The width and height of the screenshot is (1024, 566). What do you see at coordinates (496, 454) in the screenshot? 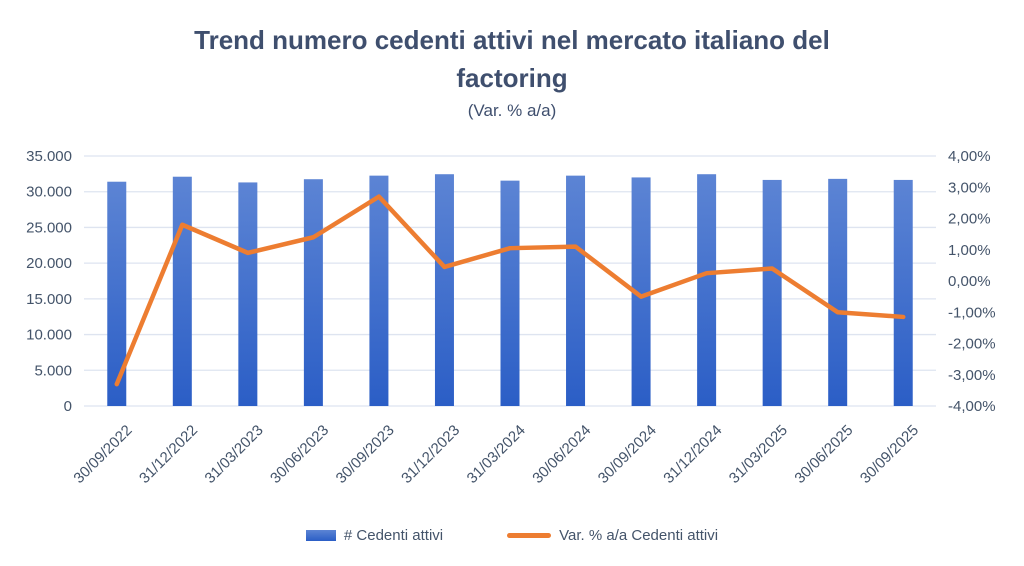
I see `x-axis-tick-label: 31/03/2024` at bounding box center [496, 454].